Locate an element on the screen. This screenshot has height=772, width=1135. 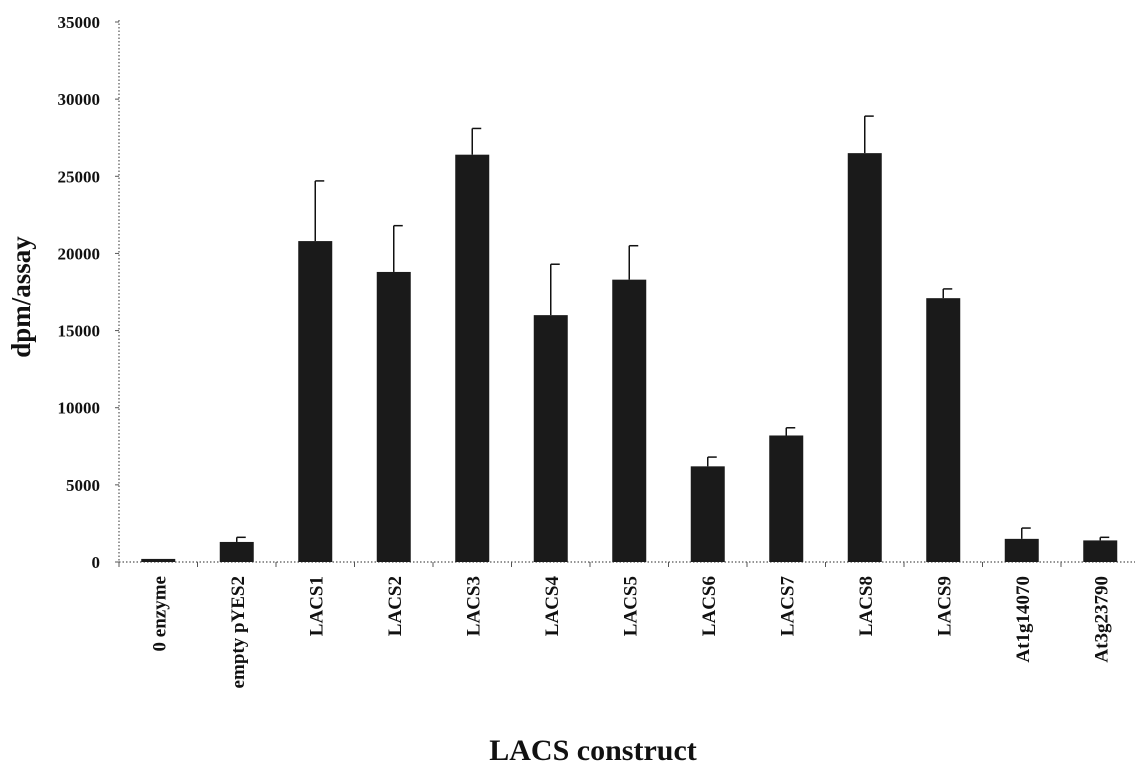
y-tick-label: 5000 is located at coordinates (83, 485).